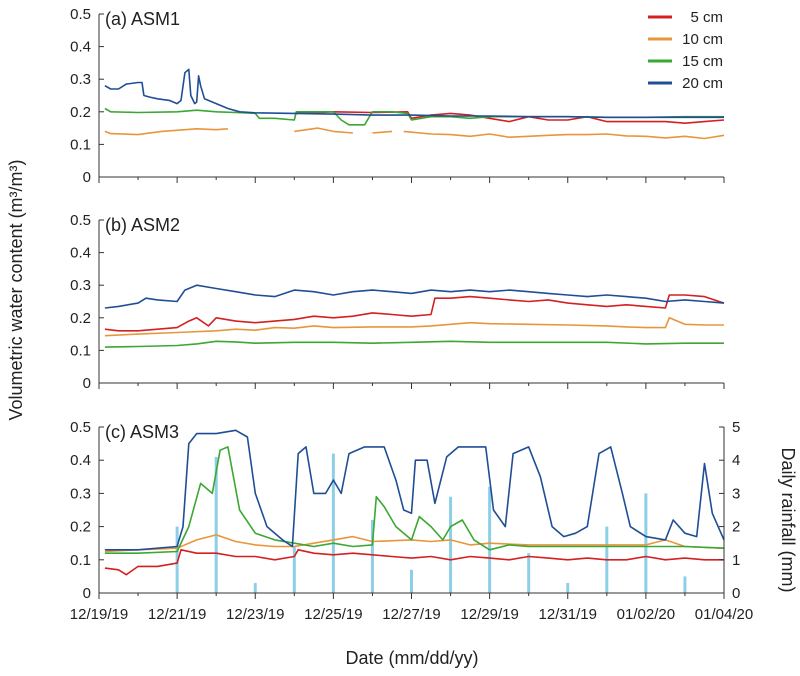 The width and height of the screenshot is (800, 676). Describe the element at coordinates (411, 658) in the screenshot. I see `x-axis-title: Date (mm/dd/yy)` at that location.